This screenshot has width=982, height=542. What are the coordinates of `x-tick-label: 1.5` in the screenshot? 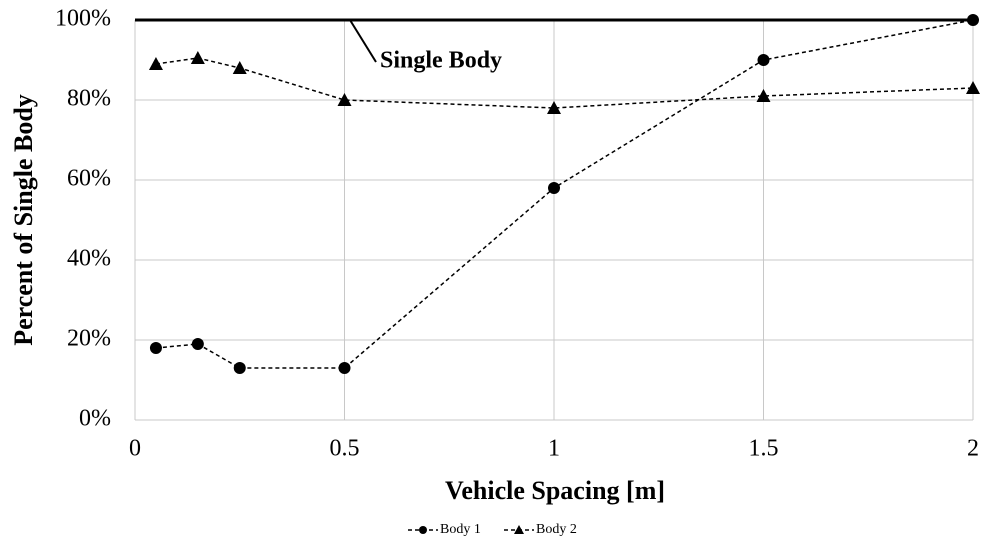 It's located at (764, 449).